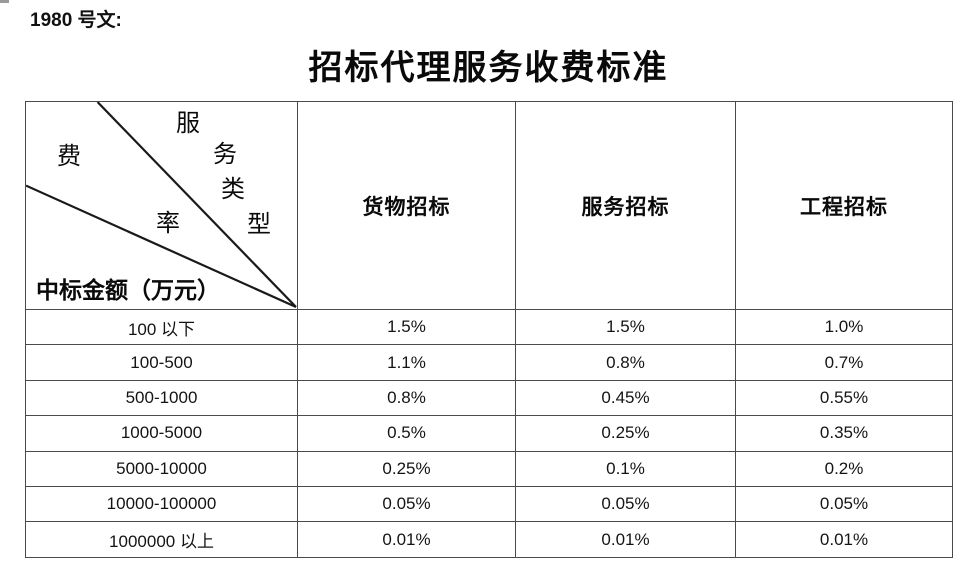 The height and width of the screenshot is (581, 976). What do you see at coordinates (844, 433) in the screenshot?
I see `rate-cell: 0.35%` at bounding box center [844, 433].